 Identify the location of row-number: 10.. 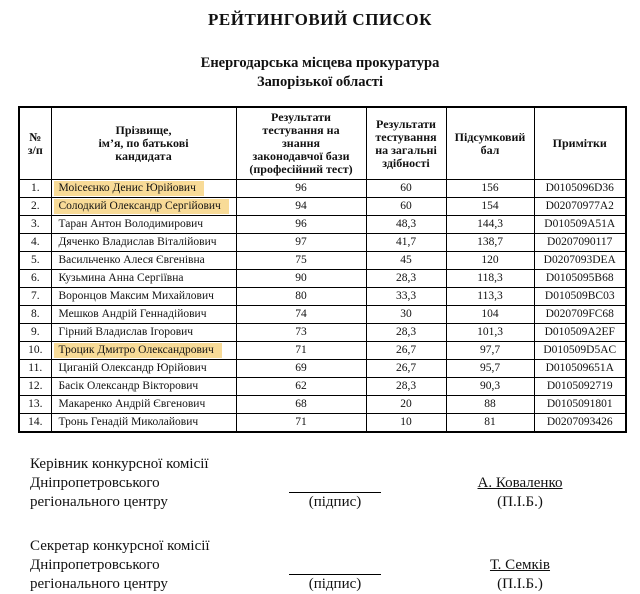
(35, 350).